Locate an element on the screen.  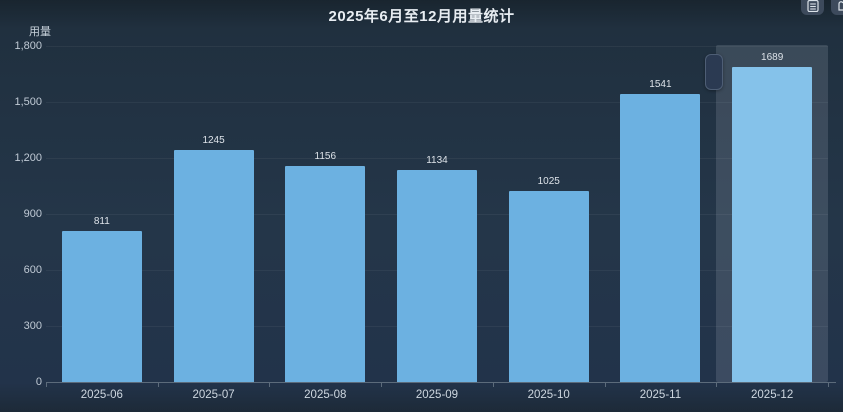
data-view-icon is located at coordinates (812, 6).